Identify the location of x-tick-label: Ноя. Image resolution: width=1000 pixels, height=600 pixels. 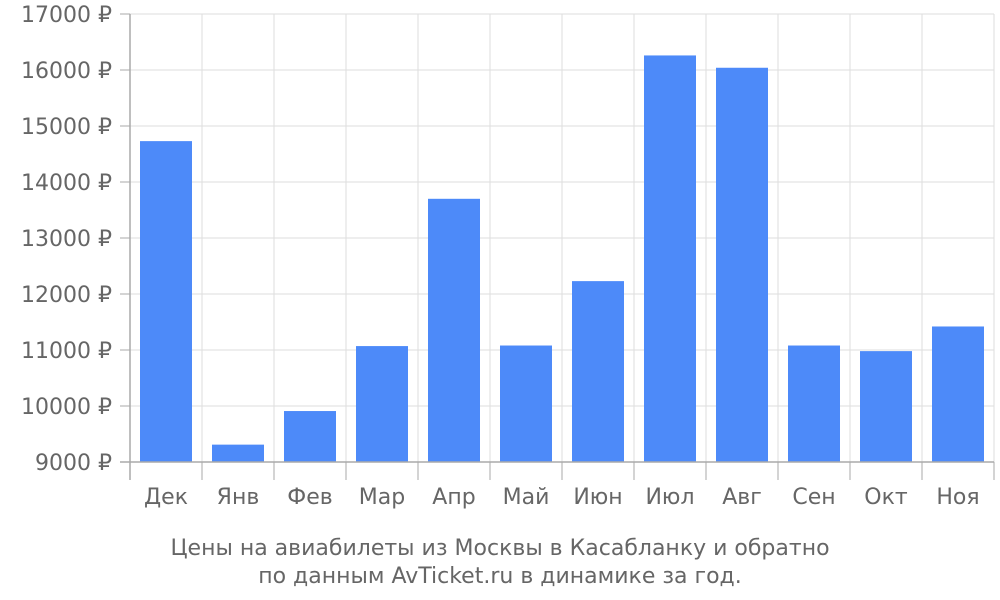
(957, 497).